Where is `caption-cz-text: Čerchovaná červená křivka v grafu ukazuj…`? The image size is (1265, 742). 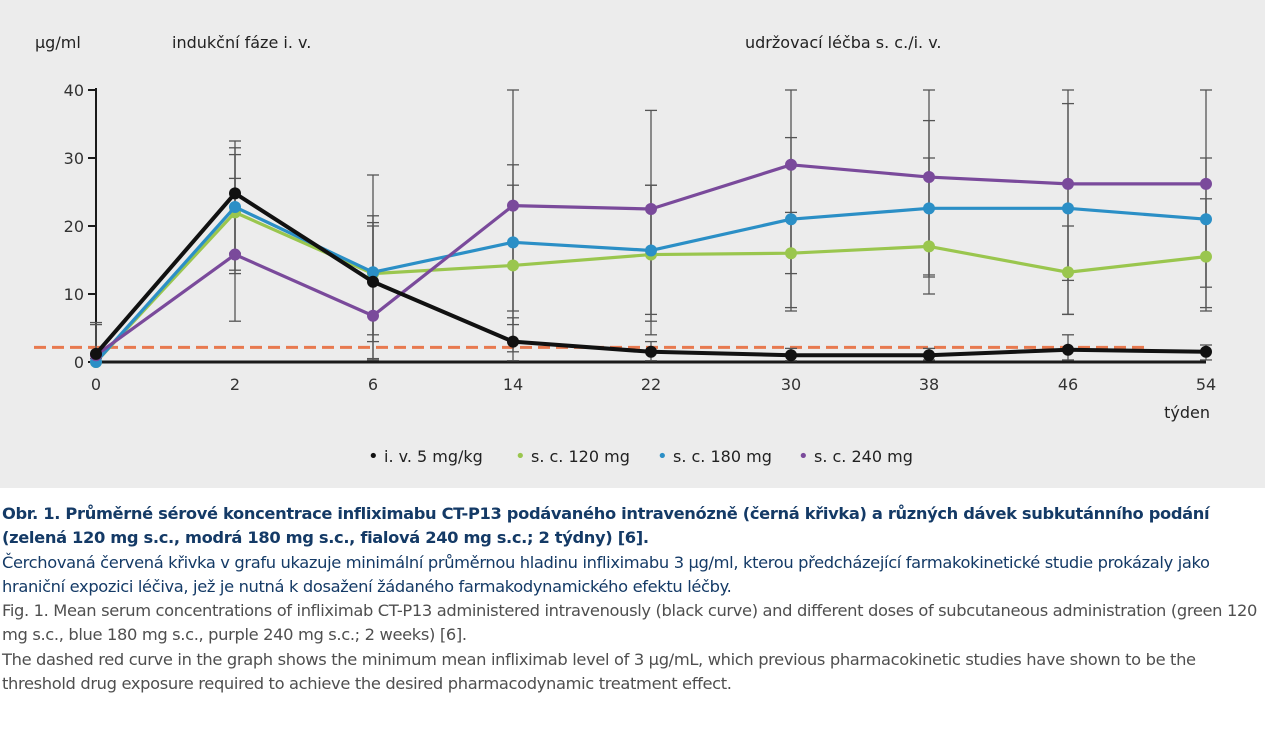
caption-cz-text: Čerchovaná červená křivka v grafu ukazuj… is located at coordinates (606, 574).